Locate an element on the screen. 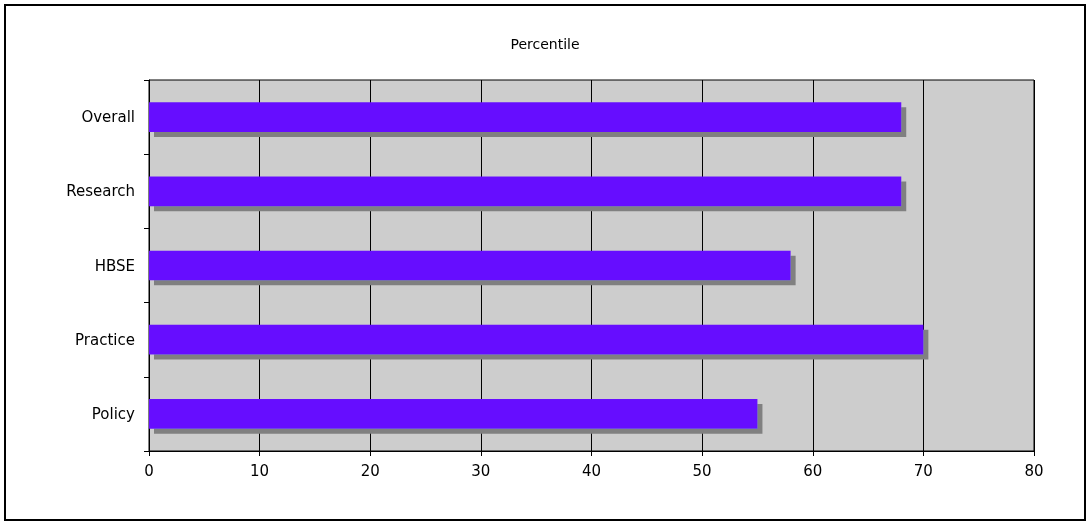  x-tick-label: 40 is located at coordinates (591, 470).